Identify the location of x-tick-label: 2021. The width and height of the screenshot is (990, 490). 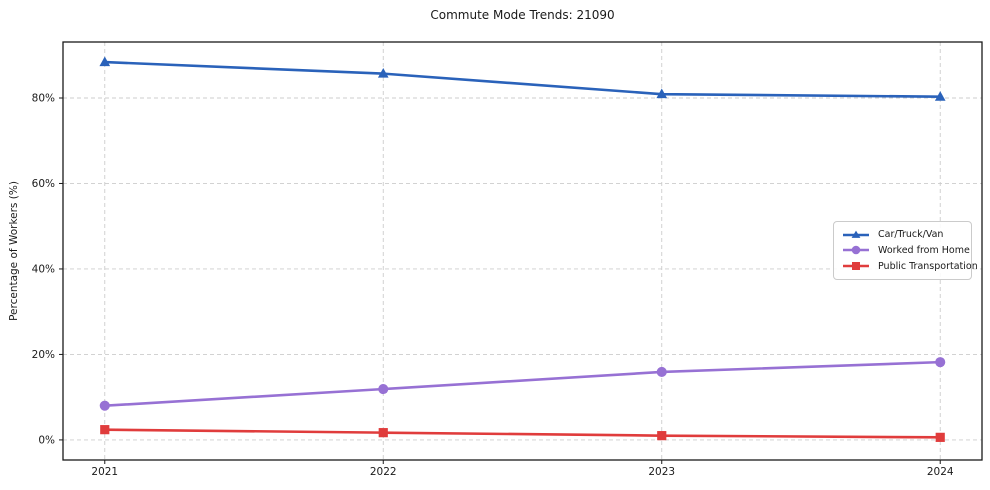
(104, 472).